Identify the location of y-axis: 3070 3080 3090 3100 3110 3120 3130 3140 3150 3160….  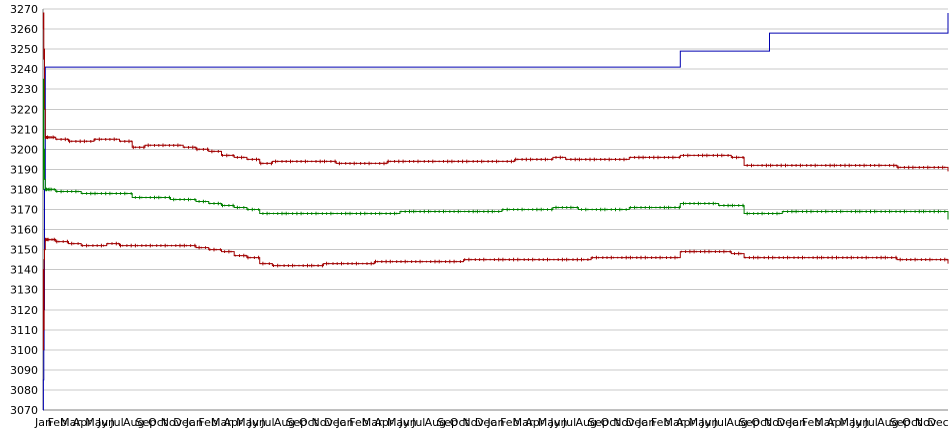
(27, 210).